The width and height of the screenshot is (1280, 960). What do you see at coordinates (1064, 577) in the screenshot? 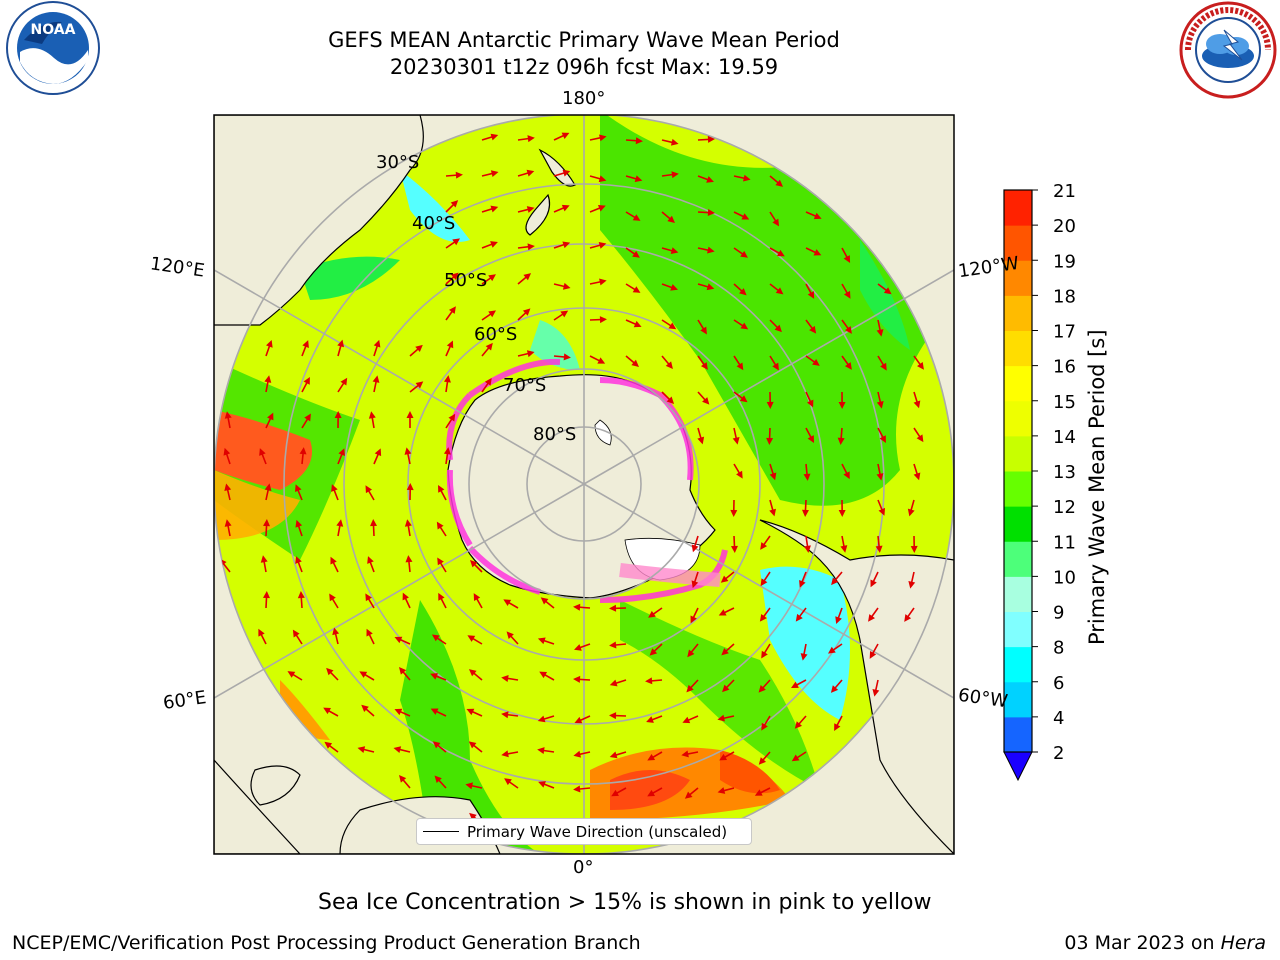
I see `colorbar-tick-label: 10` at bounding box center [1064, 577].